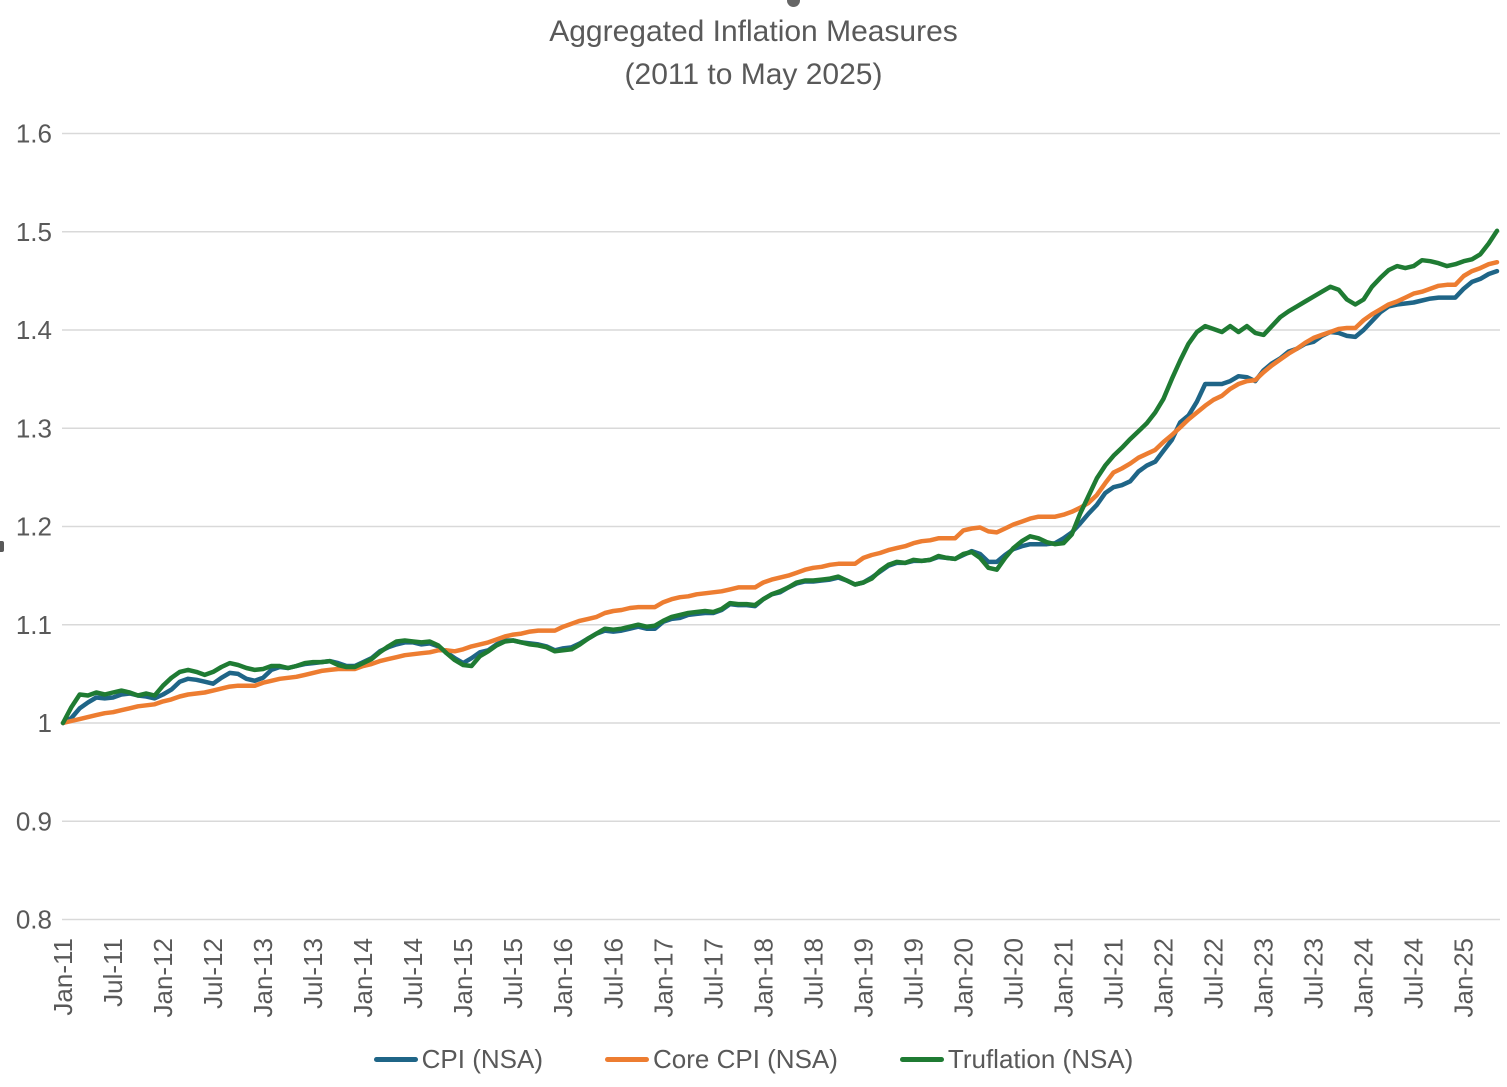 This screenshot has height=1087, width=1507. Describe the element at coordinates (1264, 978) in the screenshot. I see `x-axis-tick-label: Jan-23` at that location.